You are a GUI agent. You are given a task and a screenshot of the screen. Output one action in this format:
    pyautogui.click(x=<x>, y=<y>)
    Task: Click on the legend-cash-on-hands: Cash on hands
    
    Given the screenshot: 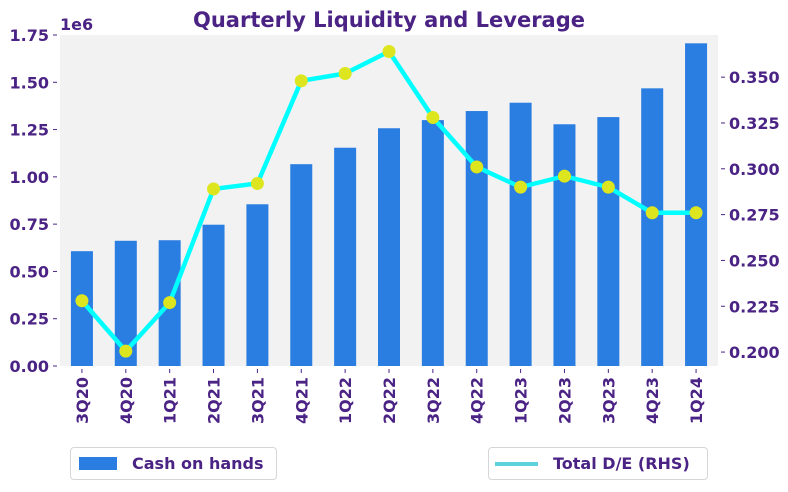 What is the action you would take?
    pyautogui.click(x=173, y=463)
    